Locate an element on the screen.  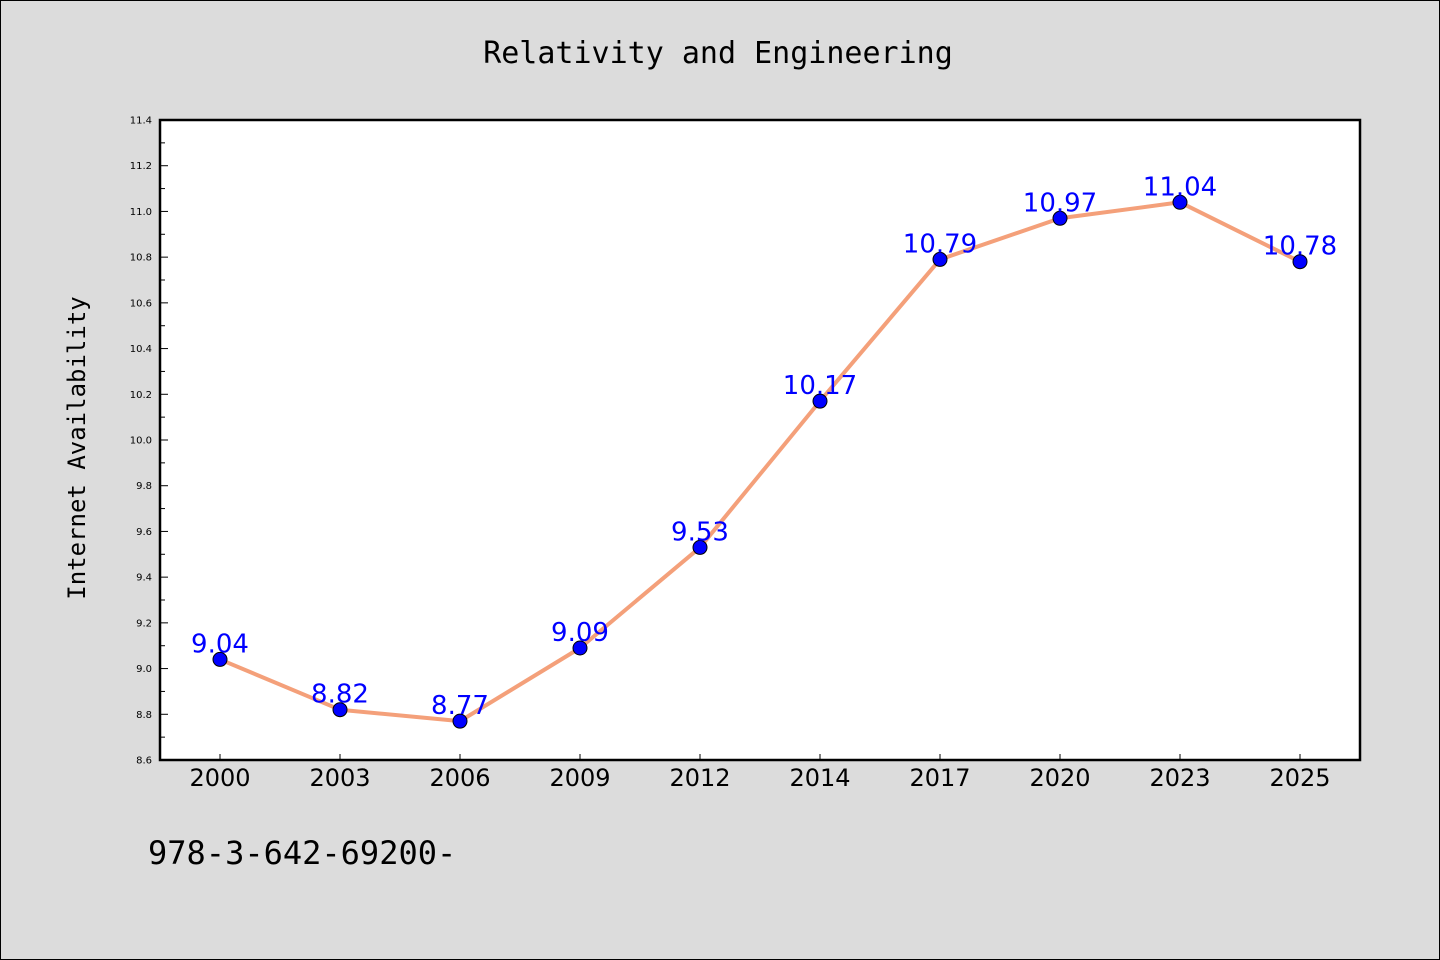
y-tick-label: 10.4 is located at coordinates (141, 349).